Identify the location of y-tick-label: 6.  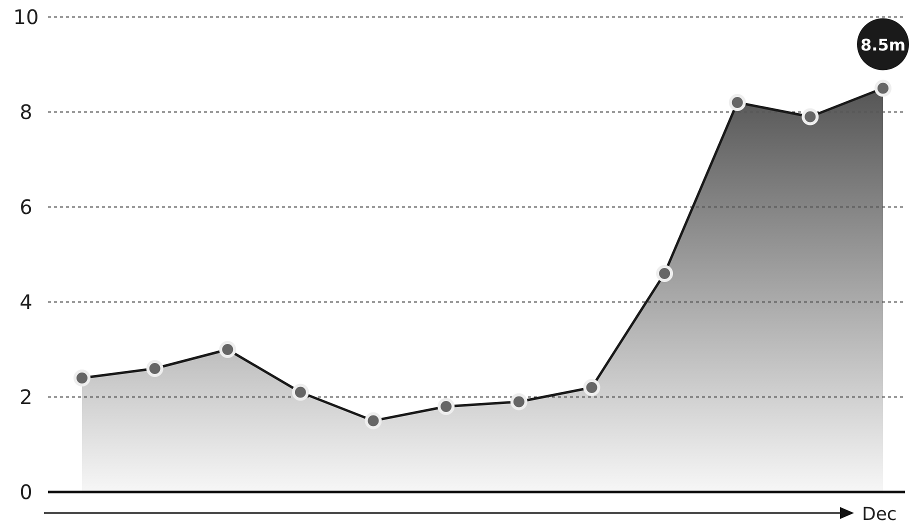
(26, 207).